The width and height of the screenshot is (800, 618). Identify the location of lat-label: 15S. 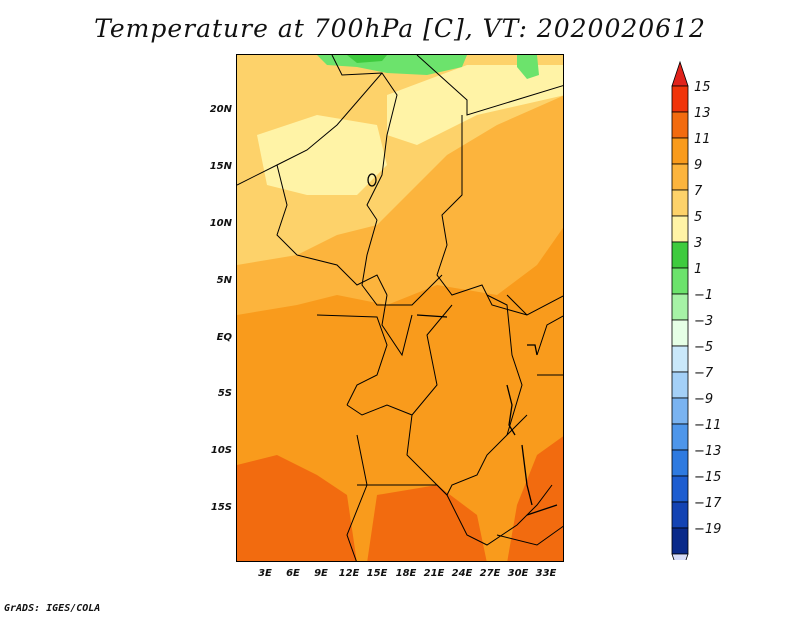
(221, 507).